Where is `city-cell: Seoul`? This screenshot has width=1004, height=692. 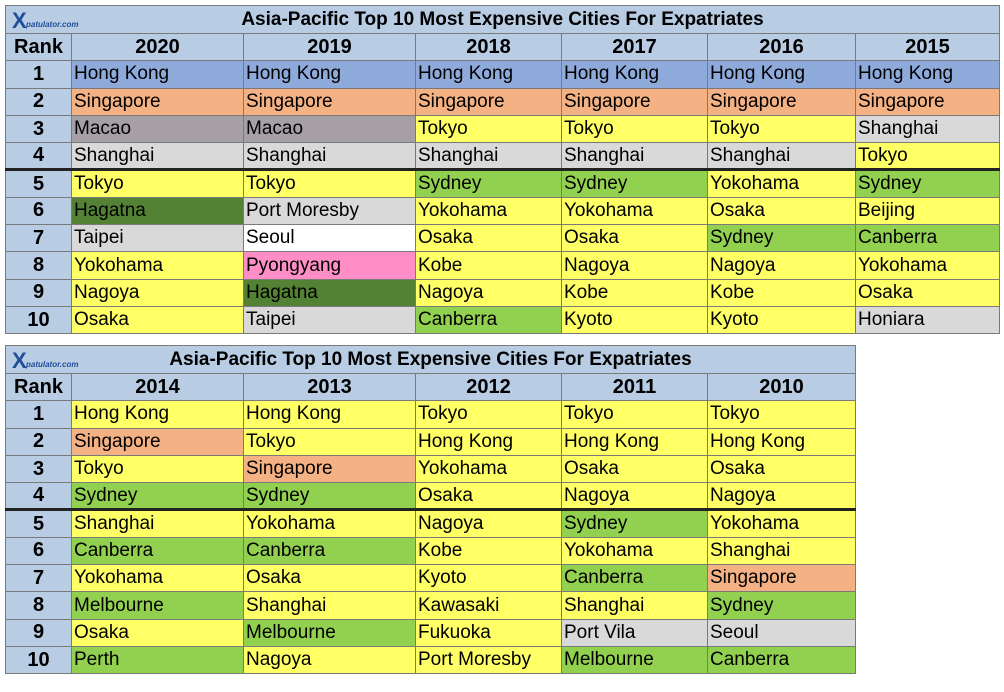
city-cell: Seoul is located at coordinates (781, 632).